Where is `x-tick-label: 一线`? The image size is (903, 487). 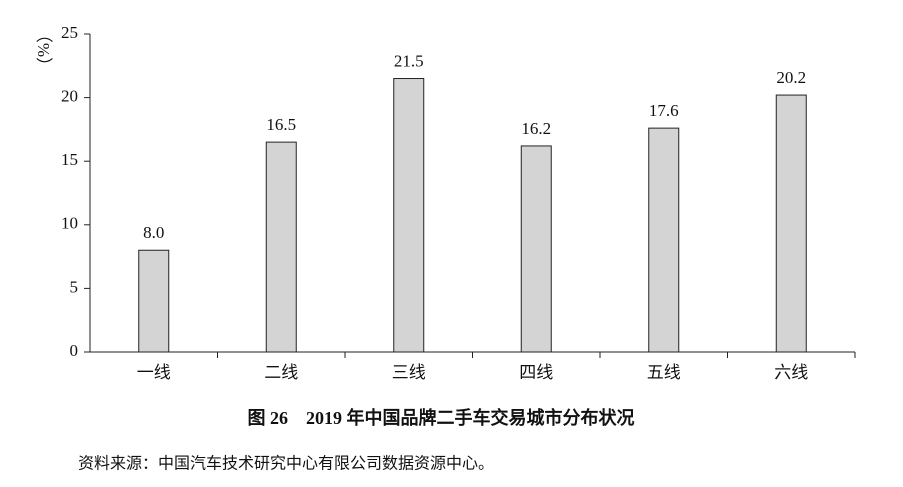
x-tick-label: 一线 is located at coordinates (154, 372).